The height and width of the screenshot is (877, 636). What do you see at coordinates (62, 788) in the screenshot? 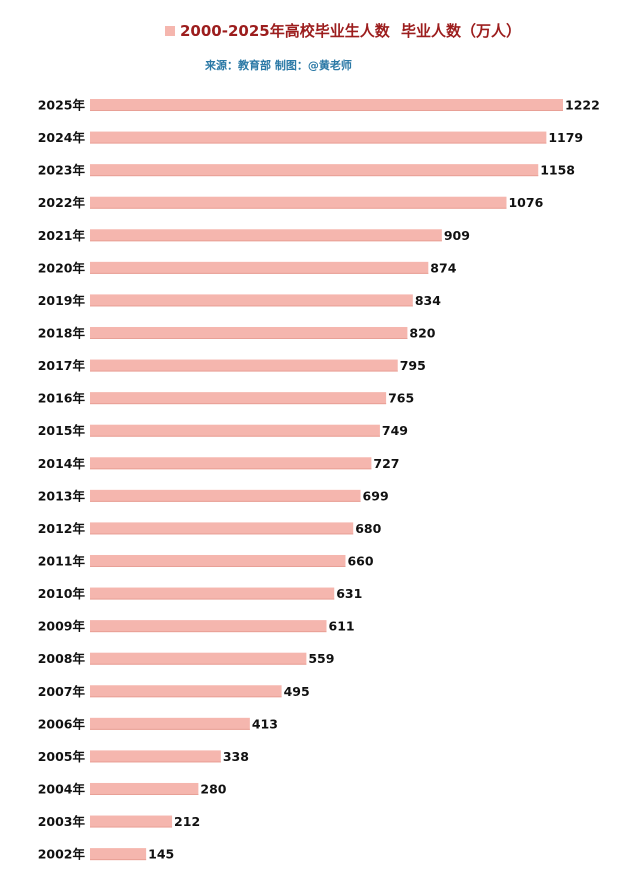
I see `year-label: 2004年` at bounding box center [62, 788].